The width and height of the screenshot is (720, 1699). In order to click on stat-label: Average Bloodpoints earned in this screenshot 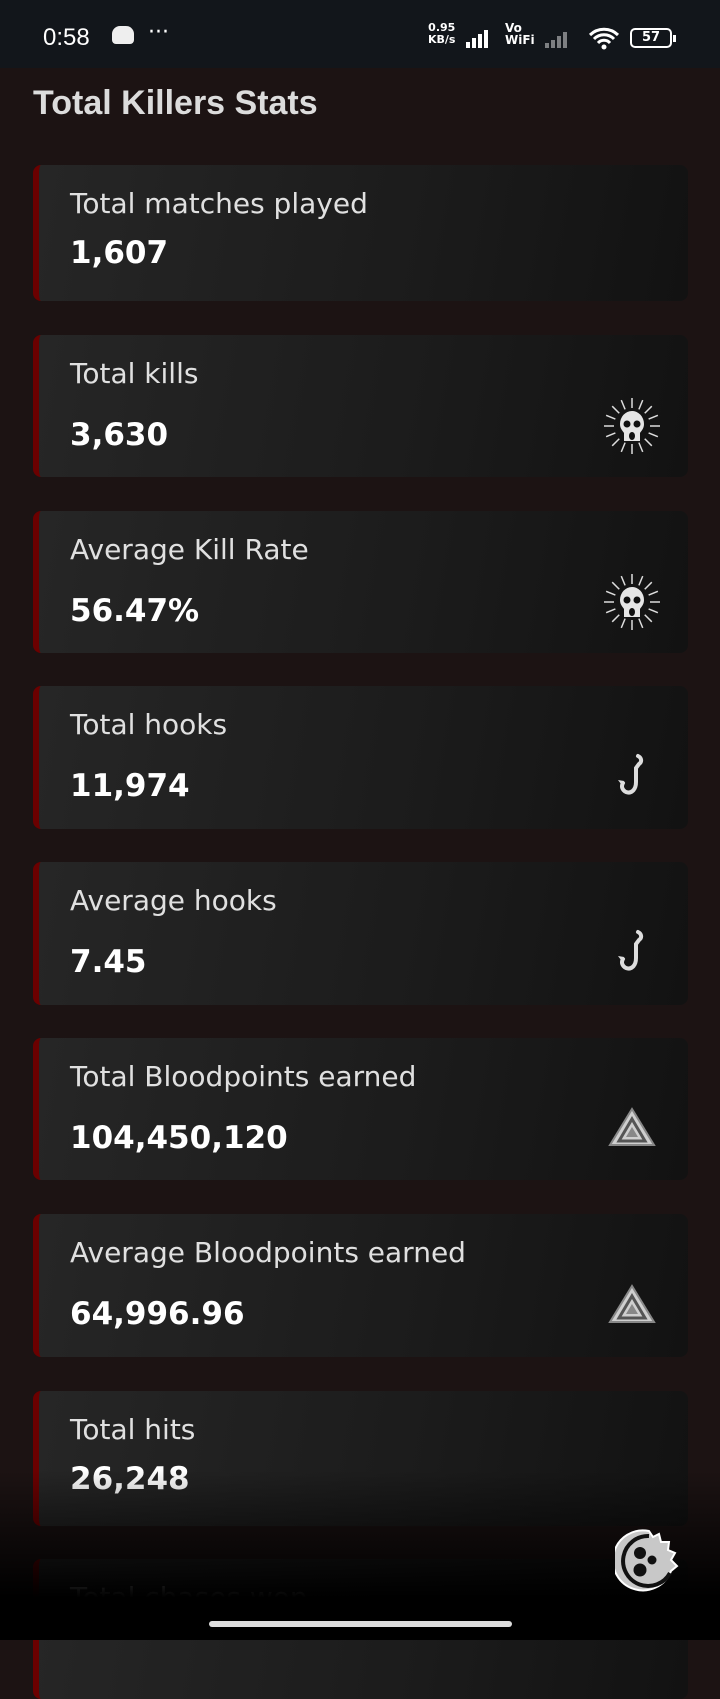, I will do `click(268, 1252)`.